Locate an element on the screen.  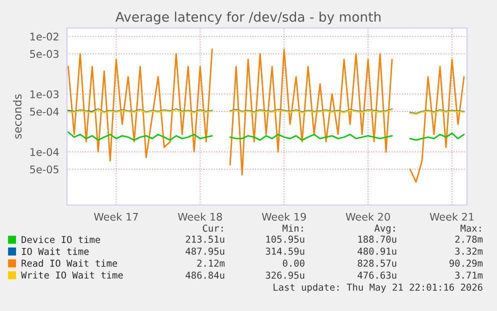
text: 326.95u is located at coordinates (285, 275).